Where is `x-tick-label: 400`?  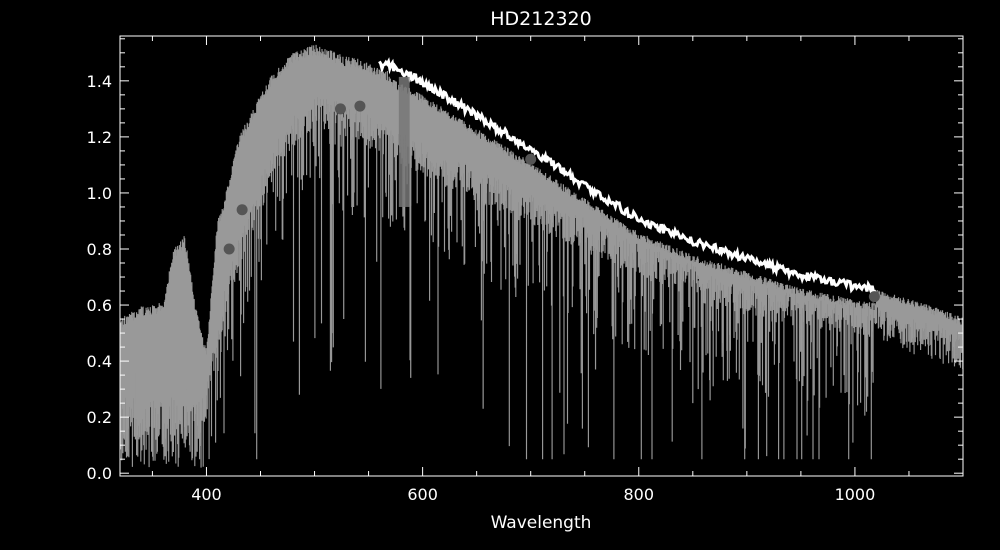
x-tick-label: 400 is located at coordinates (206, 494).